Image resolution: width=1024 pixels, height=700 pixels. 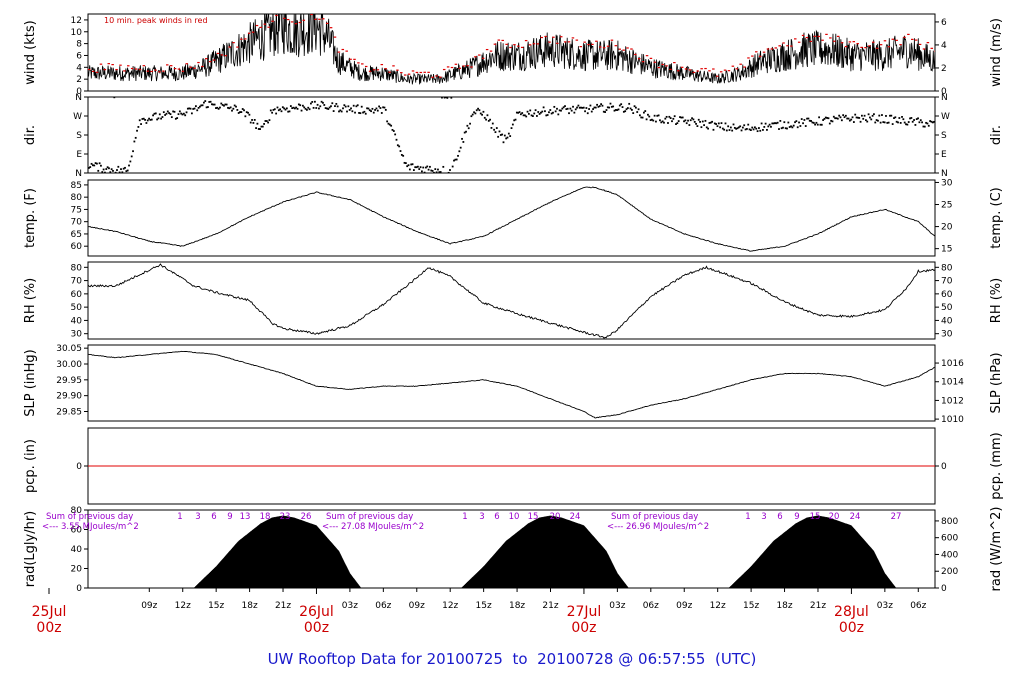 I want to click on x-hour-label: 18z, so click(x=784, y=606).